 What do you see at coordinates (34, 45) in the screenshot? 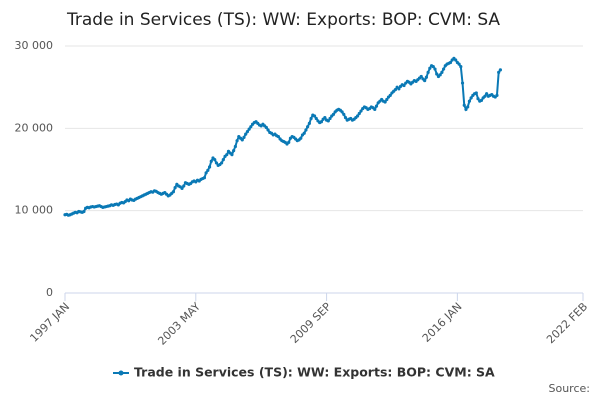
I see `y-tick-label: 30 000` at bounding box center [34, 45].